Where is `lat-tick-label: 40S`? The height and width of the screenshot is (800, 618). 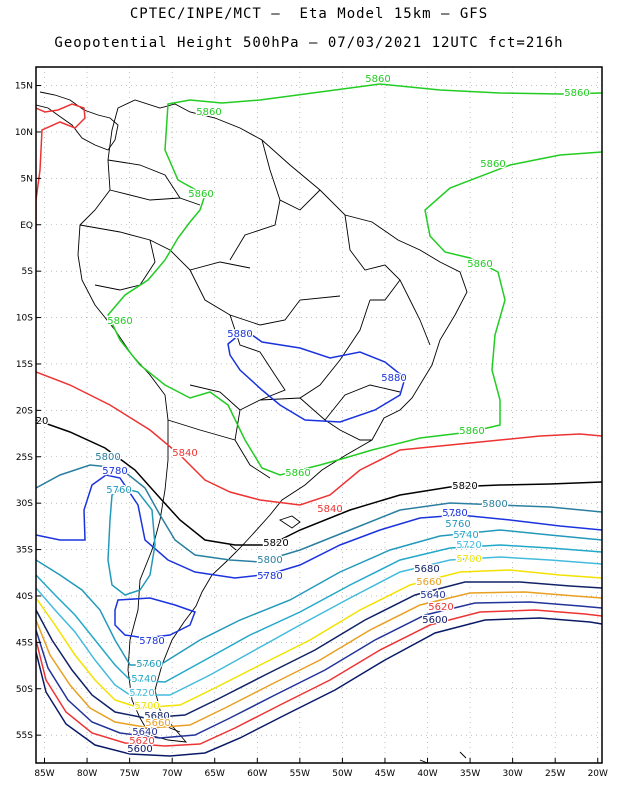
lat-tick-label: 40S is located at coordinates (24, 597).